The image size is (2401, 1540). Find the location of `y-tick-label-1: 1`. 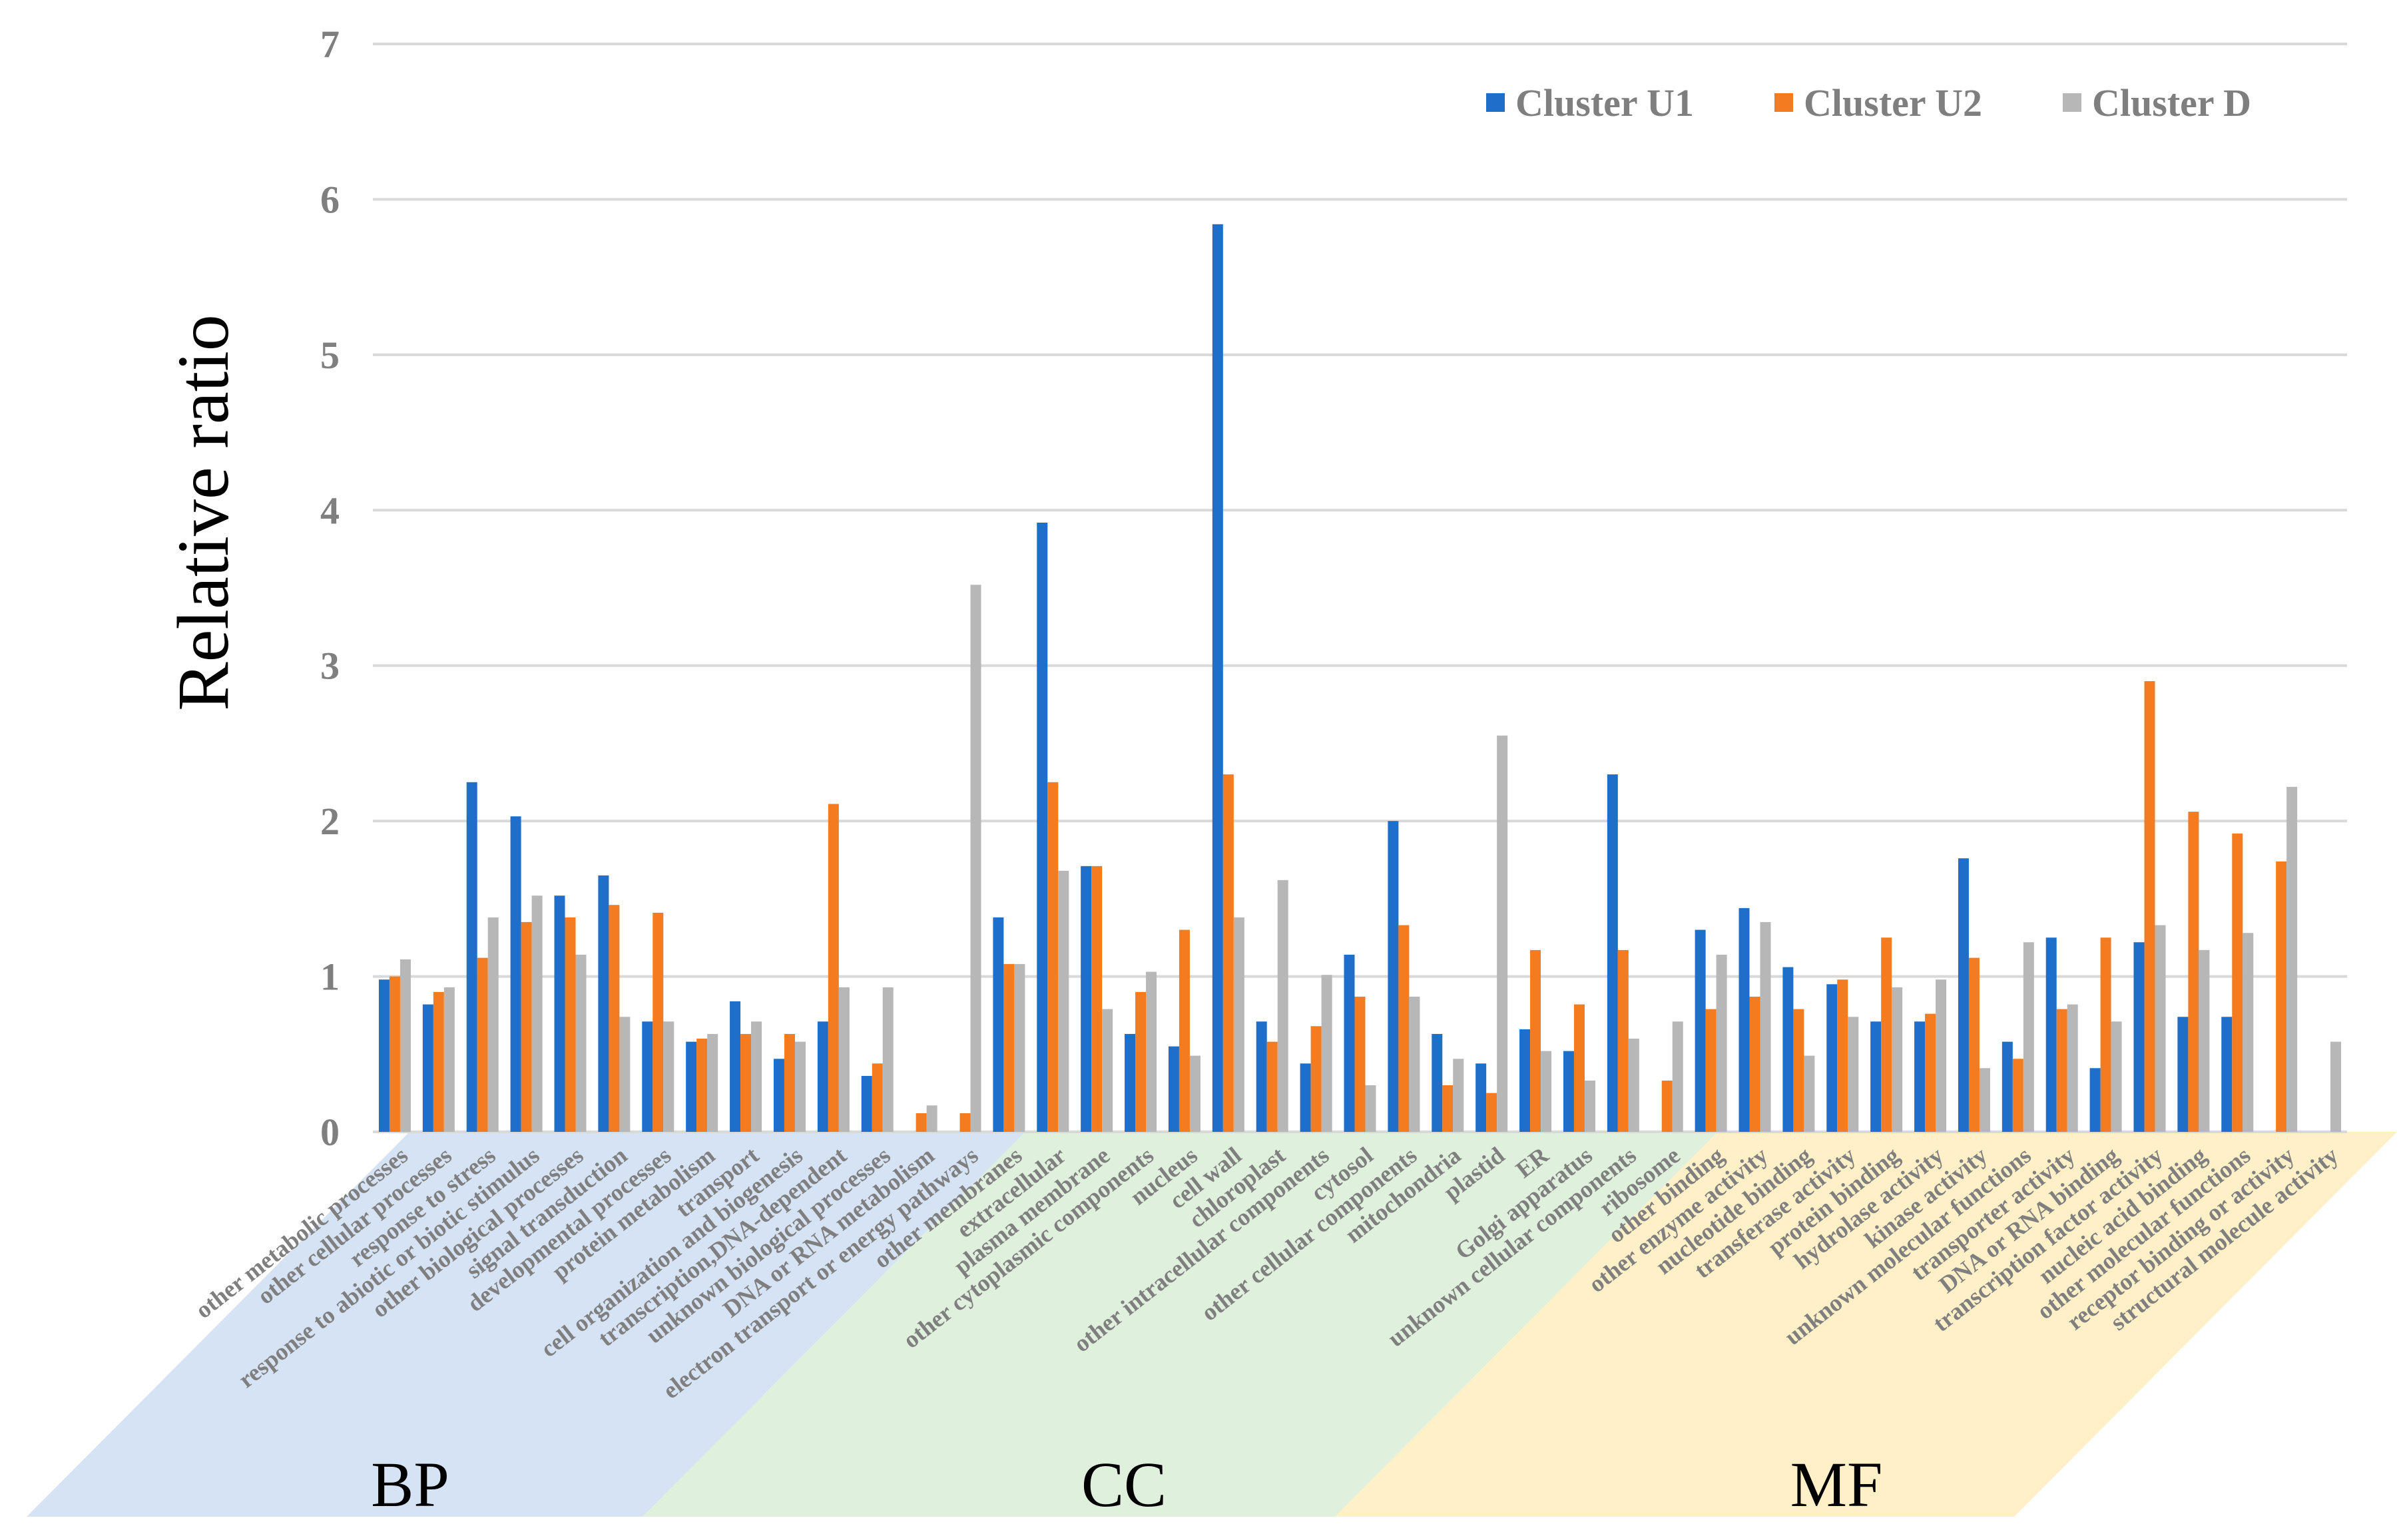

y-tick-label-1: 1 is located at coordinates (330, 977).